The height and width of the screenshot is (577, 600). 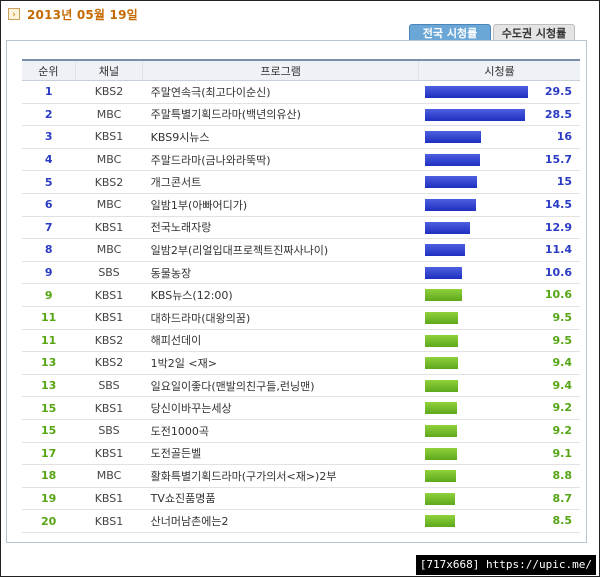 What do you see at coordinates (499, 115) in the screenshot?
I see `rating-cell: 28.5` at bounding box center [499, 115].